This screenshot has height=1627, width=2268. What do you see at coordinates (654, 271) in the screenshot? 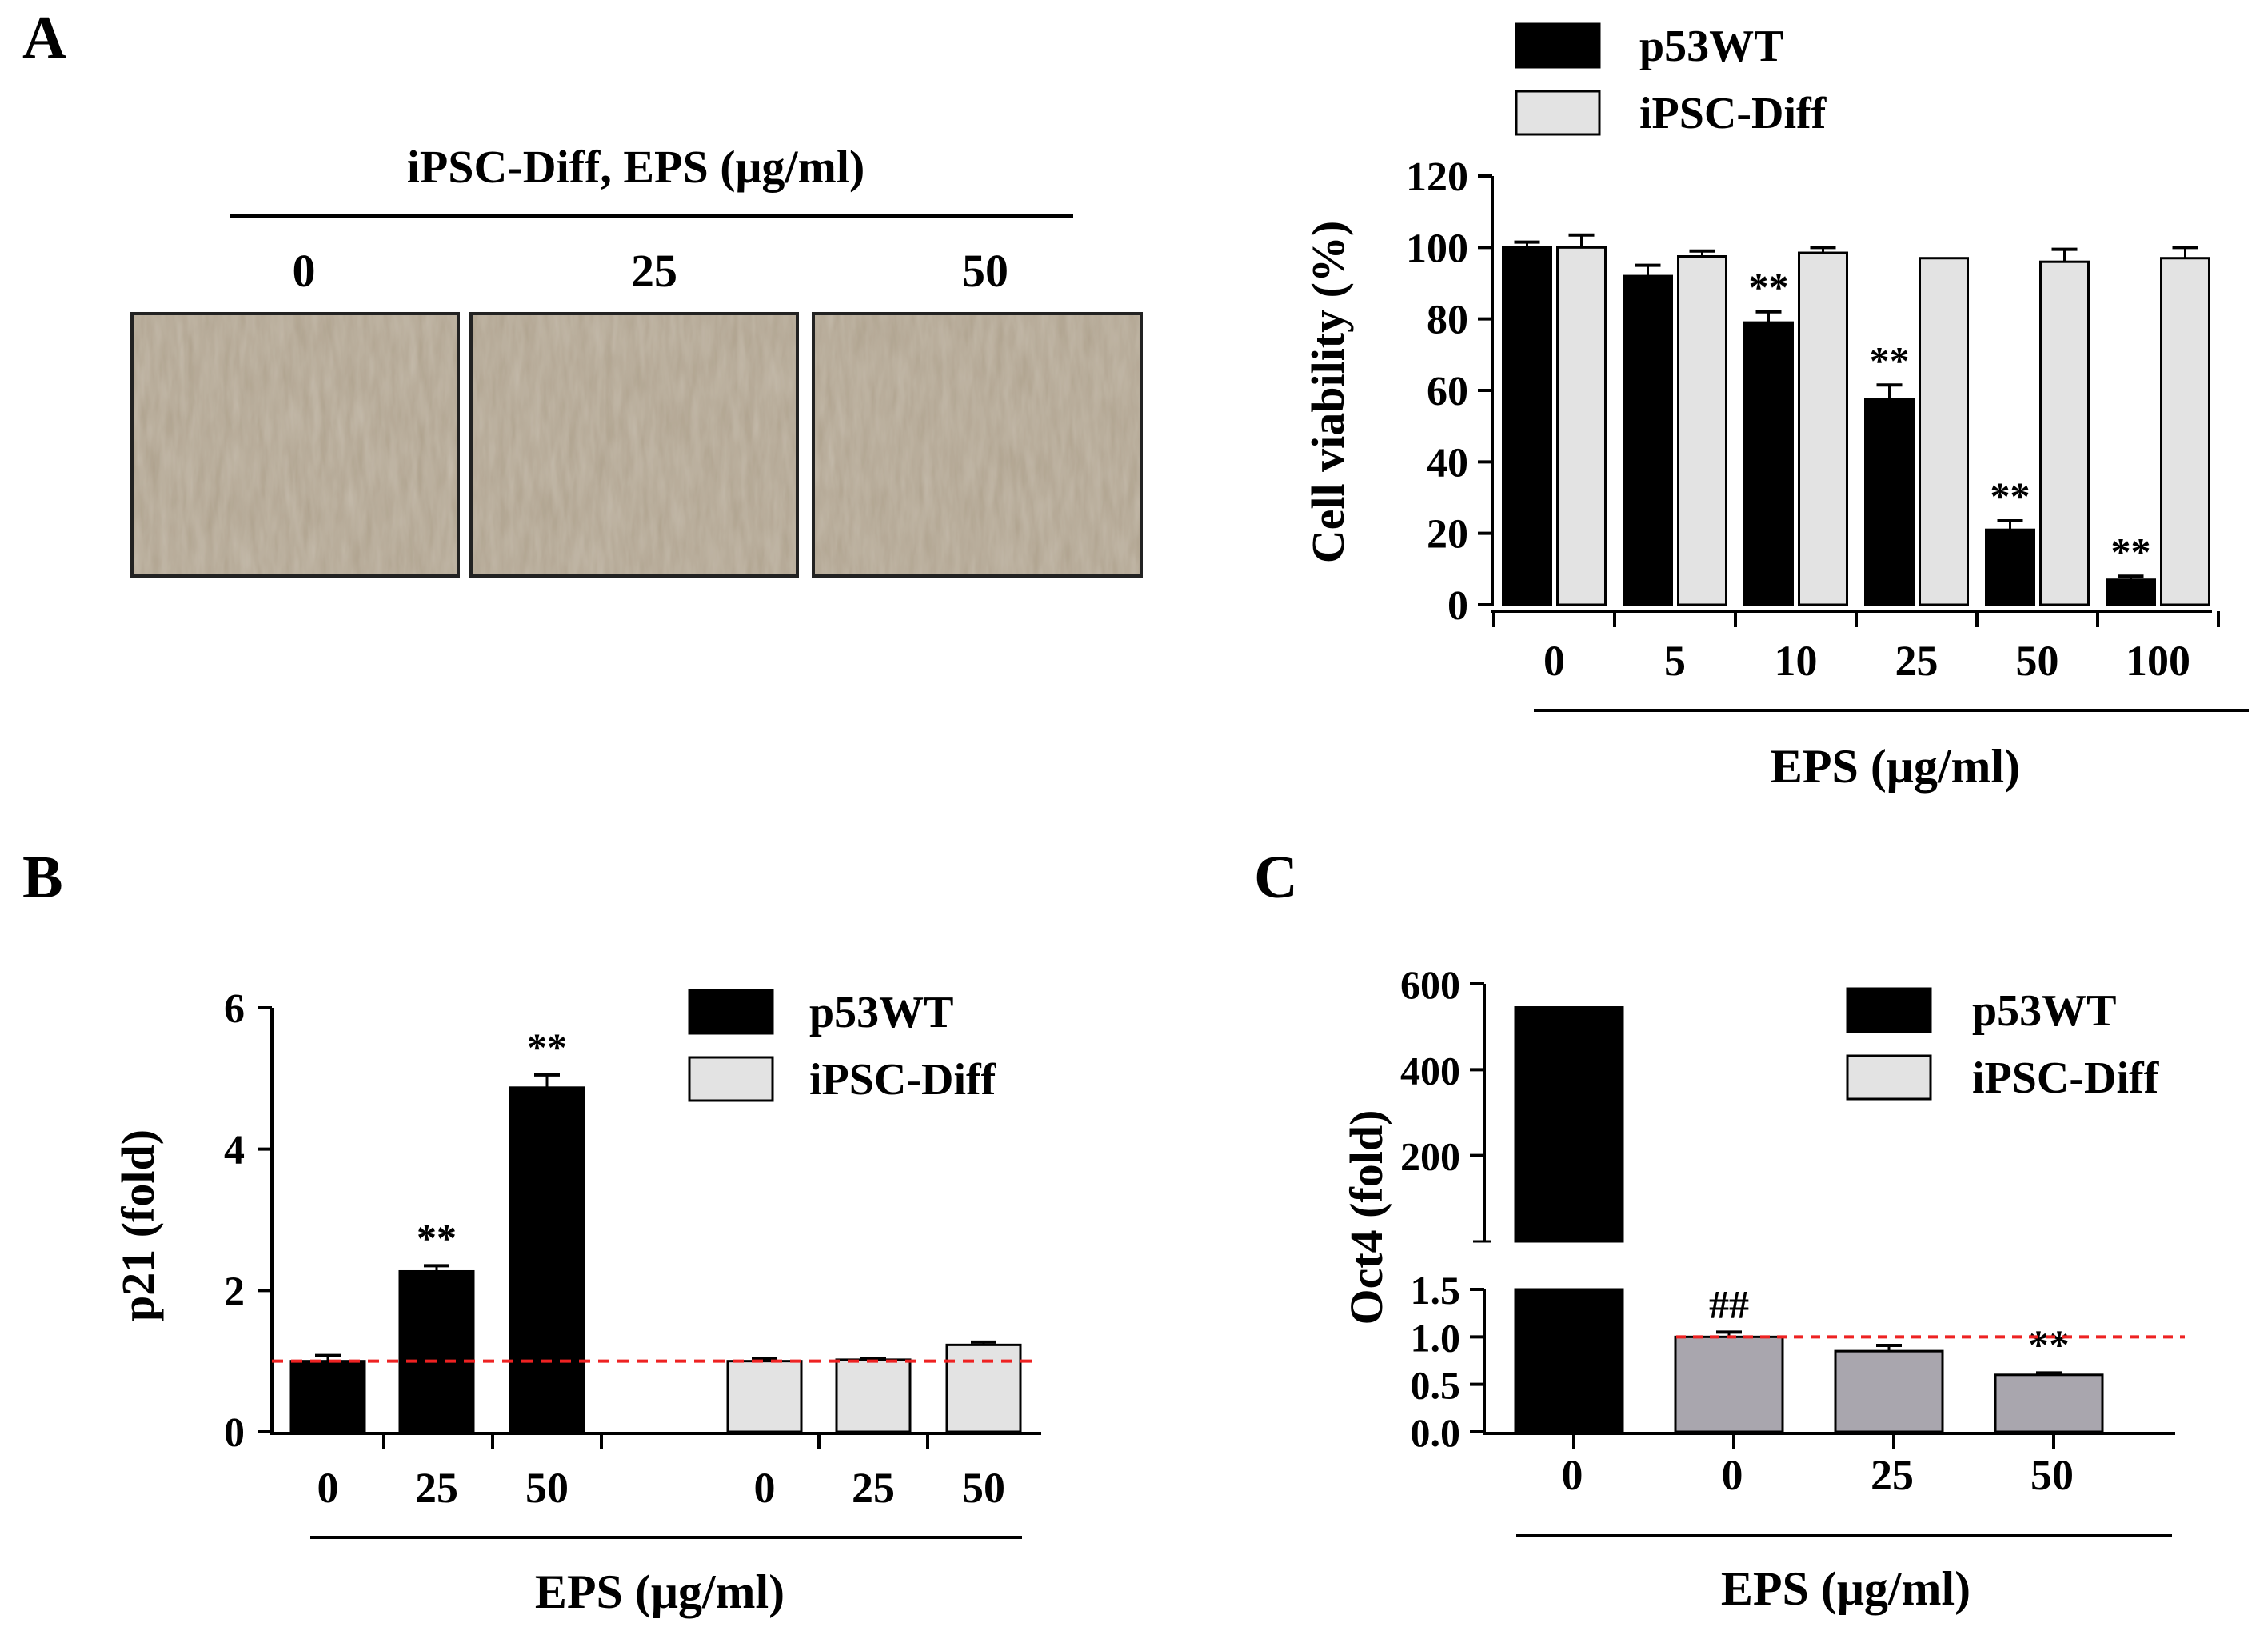
I see `micrograph-dose-25: 25` at bounding box center [654, 271].